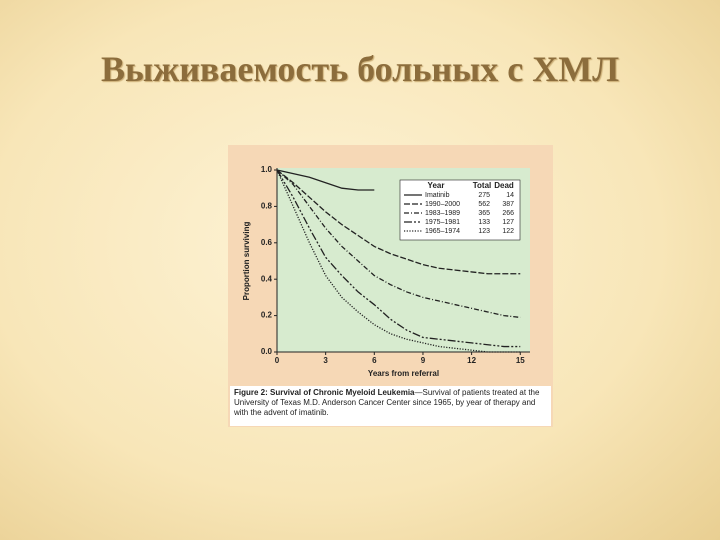 The width and height of the screenshot is (720, 540). I want to click on y-tick-label: 0.8, so click(267, 206).